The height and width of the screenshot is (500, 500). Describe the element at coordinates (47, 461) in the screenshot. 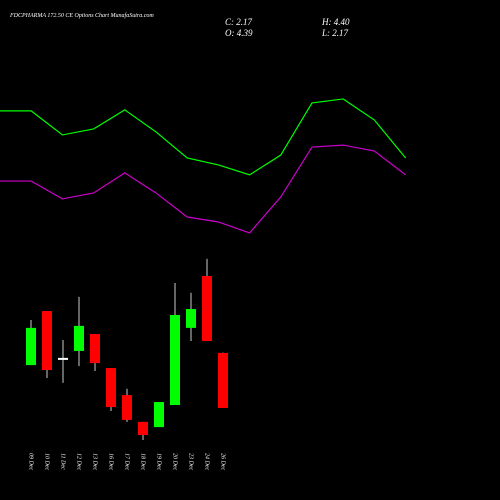

I see `x-tick-label: 10 Dec` at that location.